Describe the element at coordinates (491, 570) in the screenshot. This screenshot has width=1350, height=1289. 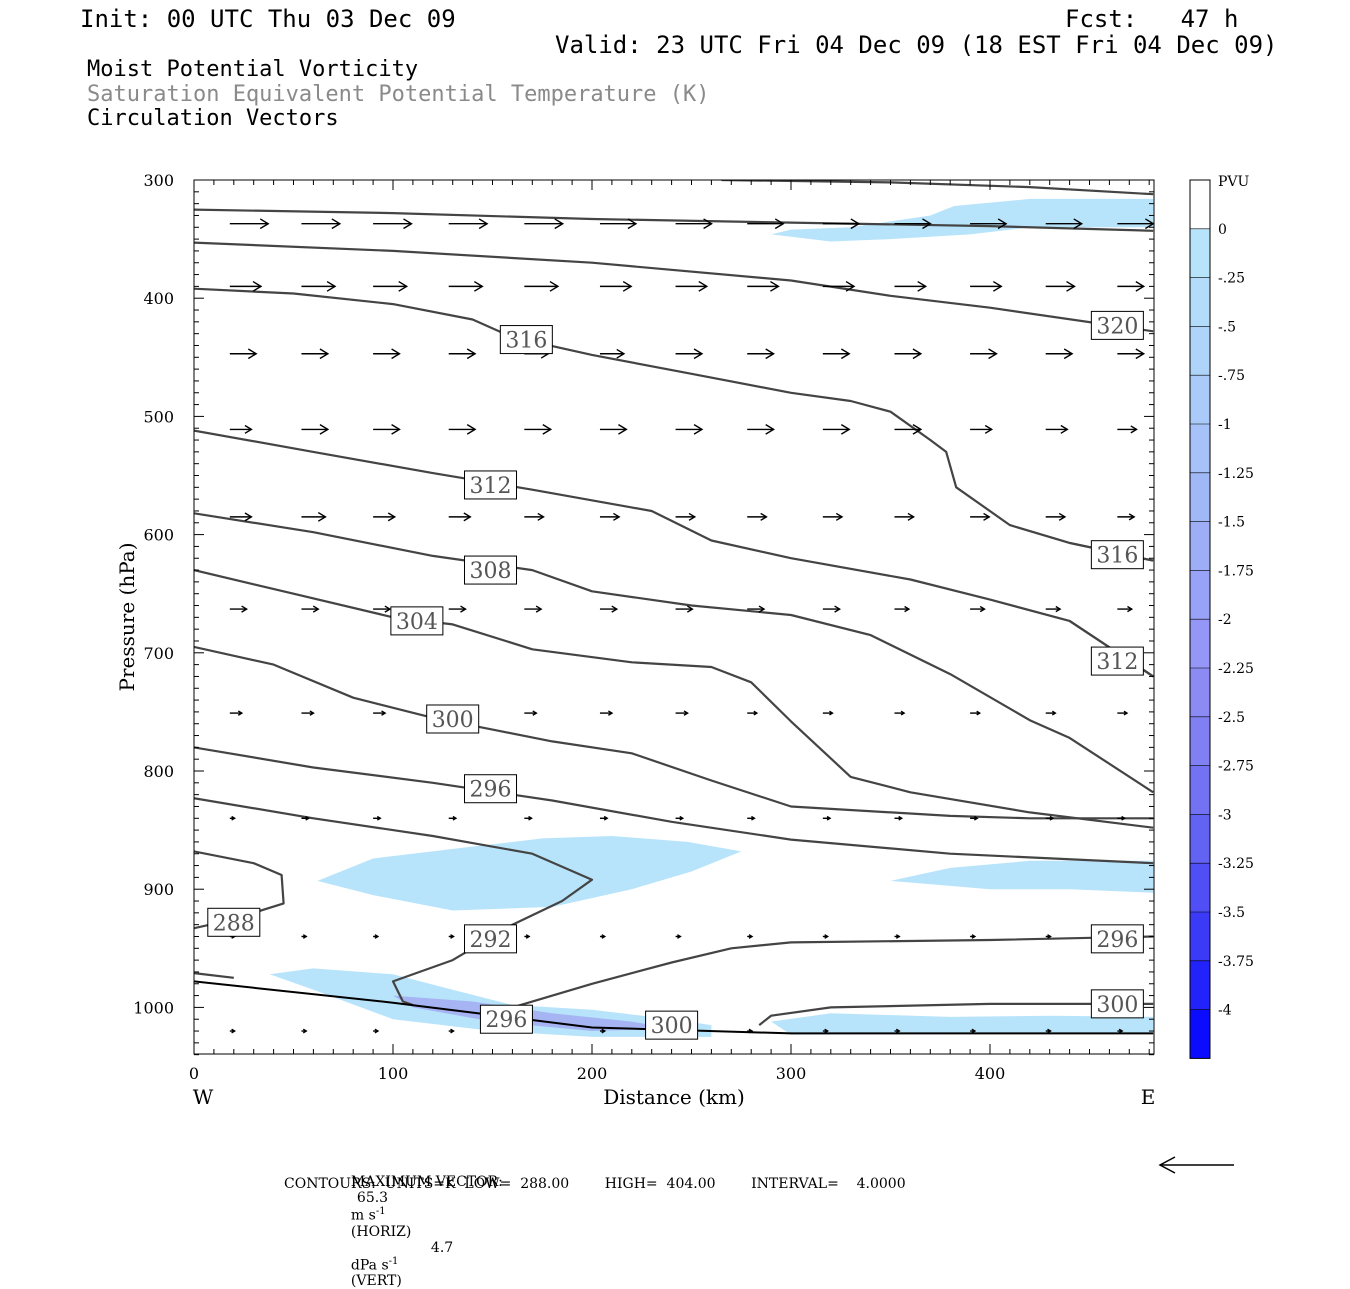
I see `contour-label: 308` at that location.